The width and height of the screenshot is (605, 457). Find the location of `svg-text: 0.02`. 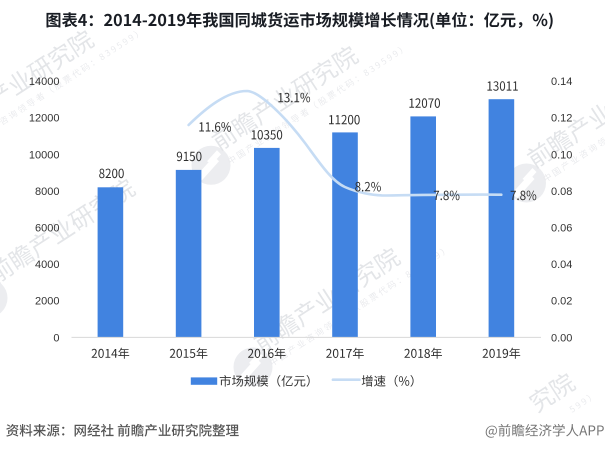

svg-text: 0.02 is located at coordinates (561, 302).